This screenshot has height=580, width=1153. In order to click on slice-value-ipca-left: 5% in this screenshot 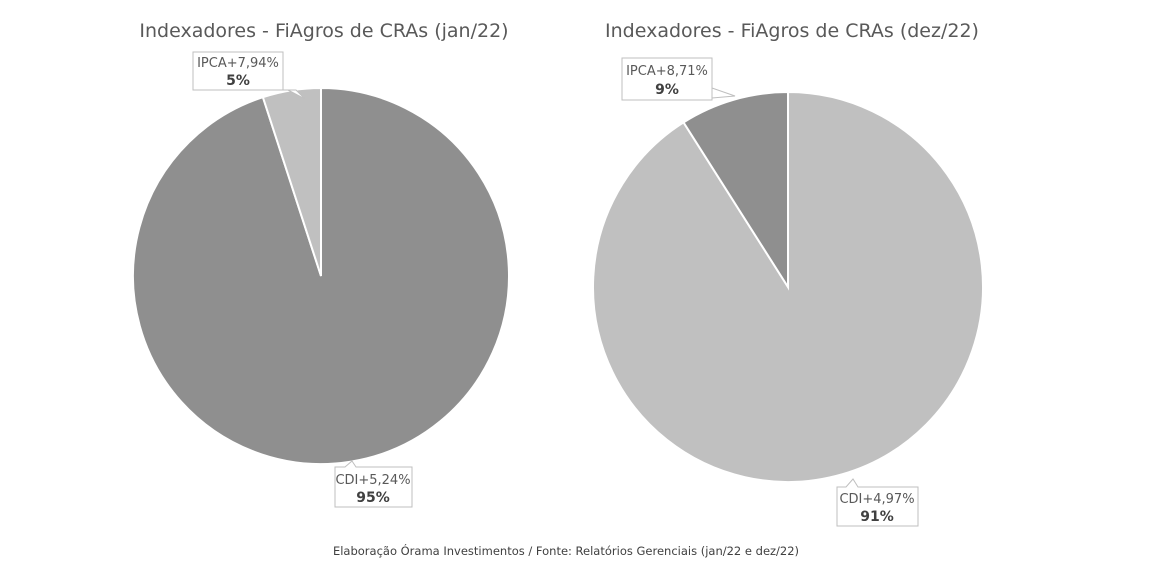, I will do `click(238, 81)`.